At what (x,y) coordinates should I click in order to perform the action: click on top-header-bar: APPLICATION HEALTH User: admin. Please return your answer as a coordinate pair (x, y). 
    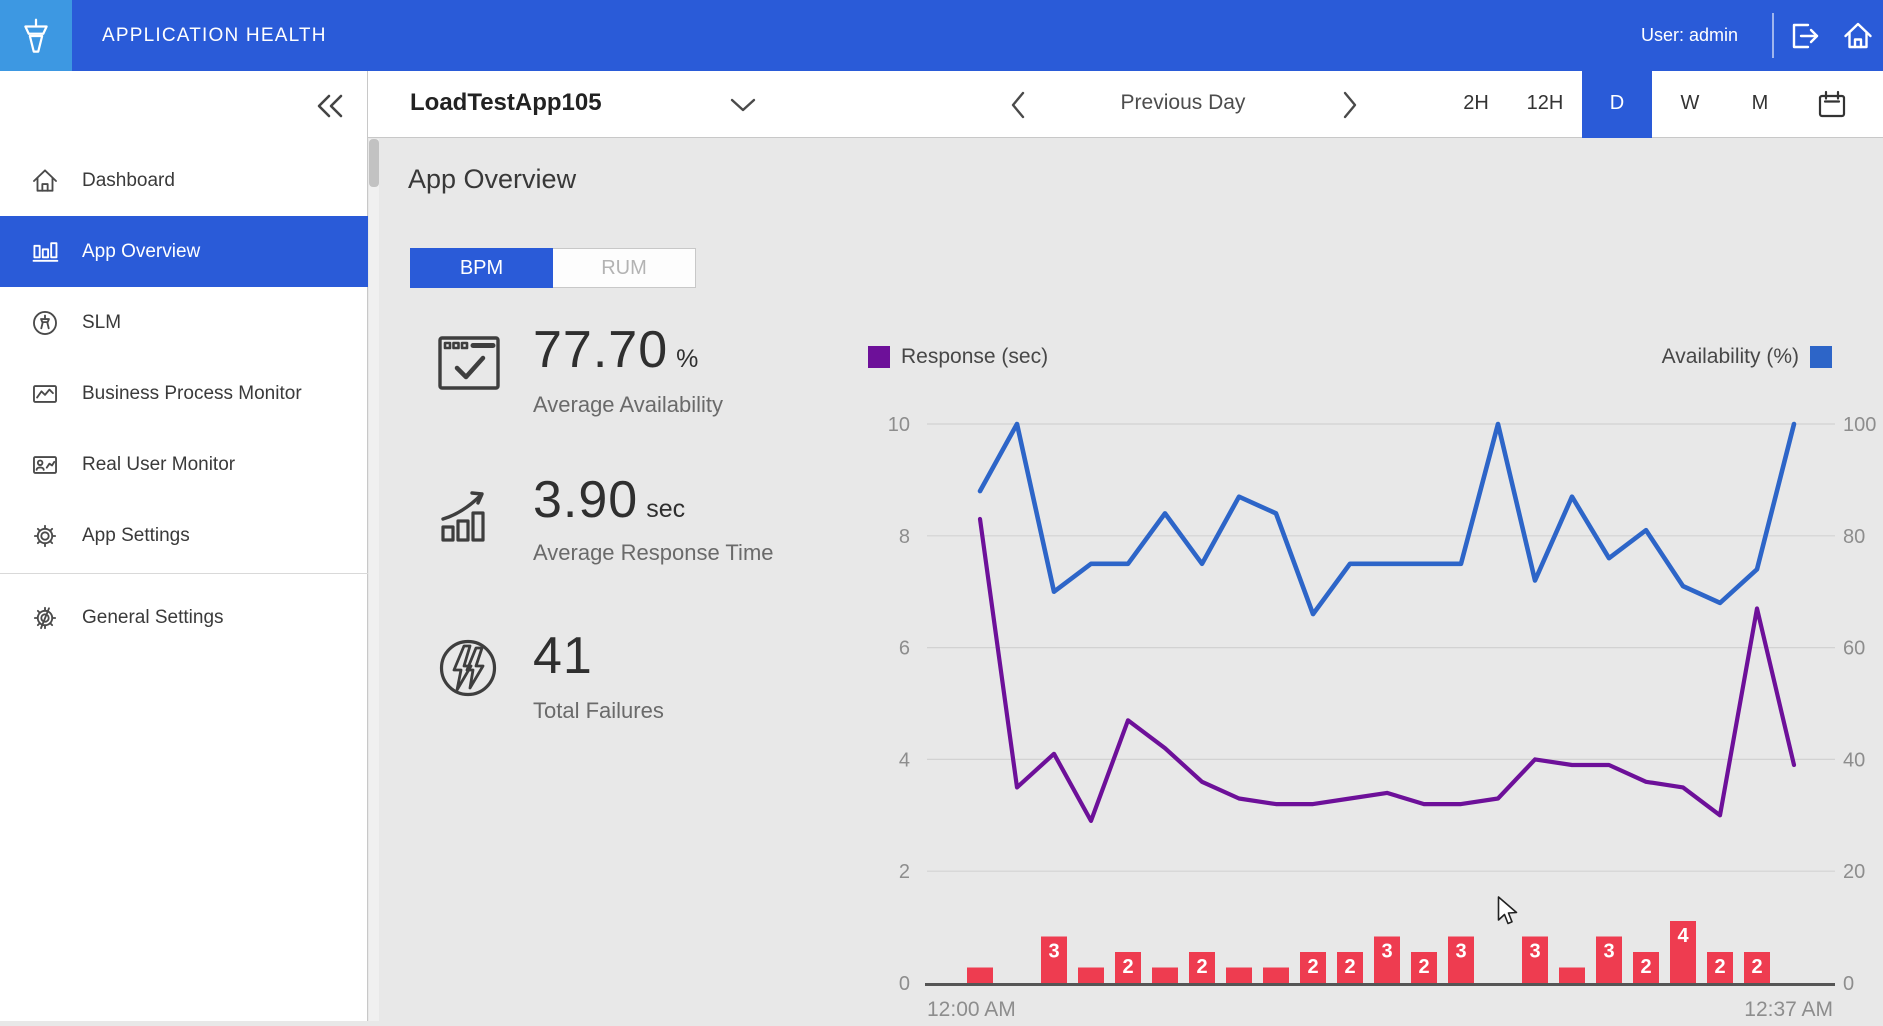
    Looking at the image, I should click on (941, 35).